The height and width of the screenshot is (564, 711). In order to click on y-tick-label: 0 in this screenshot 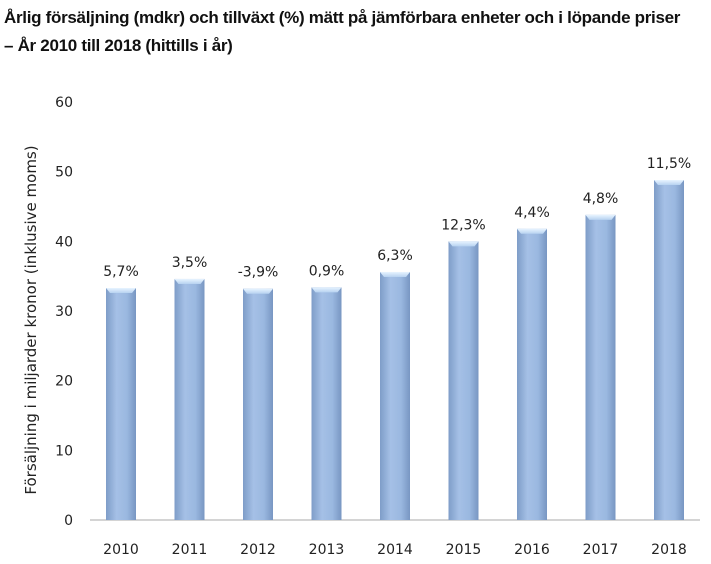, I will do `click(68, 521)`.